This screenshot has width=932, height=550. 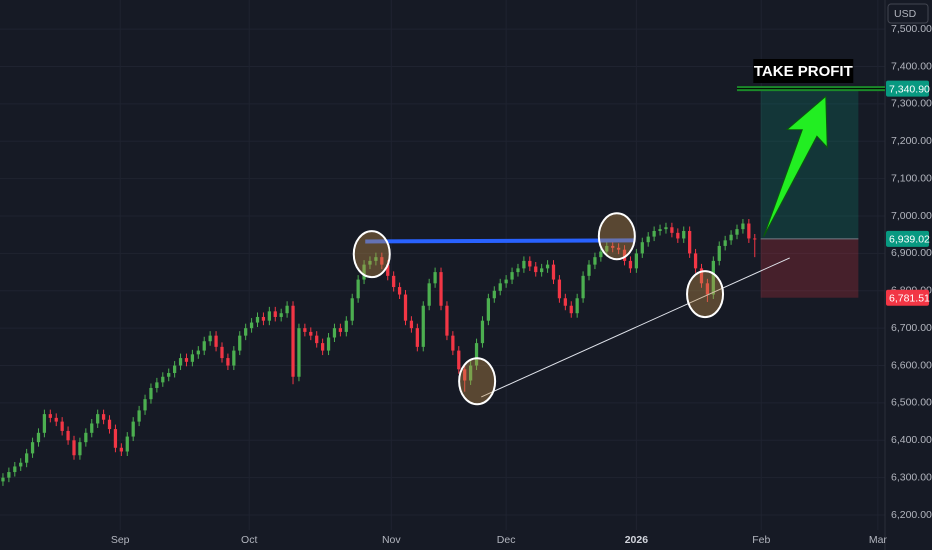 I want to click on y-tick-label: 7,400.00, so click(x=911, y=66).